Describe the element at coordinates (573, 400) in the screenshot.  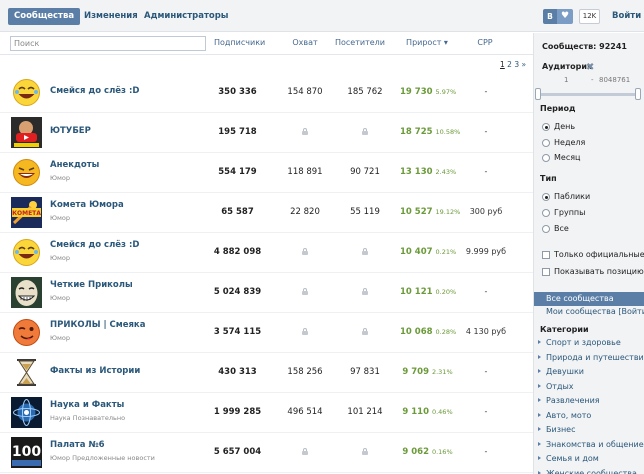
I see `category-label: Развлечения` at that location.